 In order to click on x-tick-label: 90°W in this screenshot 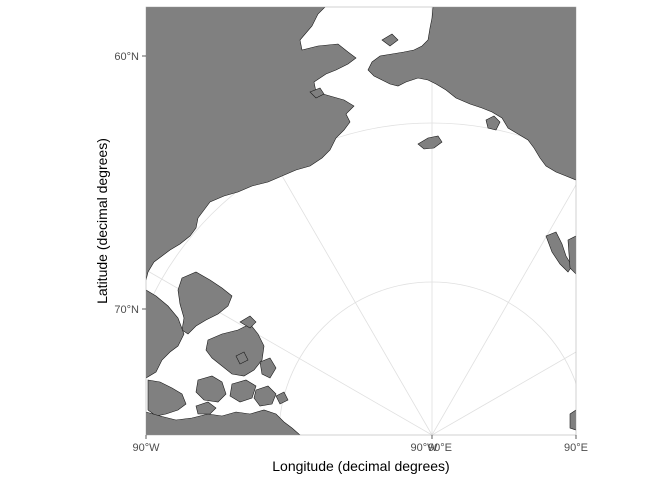, I will do `click(146, 448)`.